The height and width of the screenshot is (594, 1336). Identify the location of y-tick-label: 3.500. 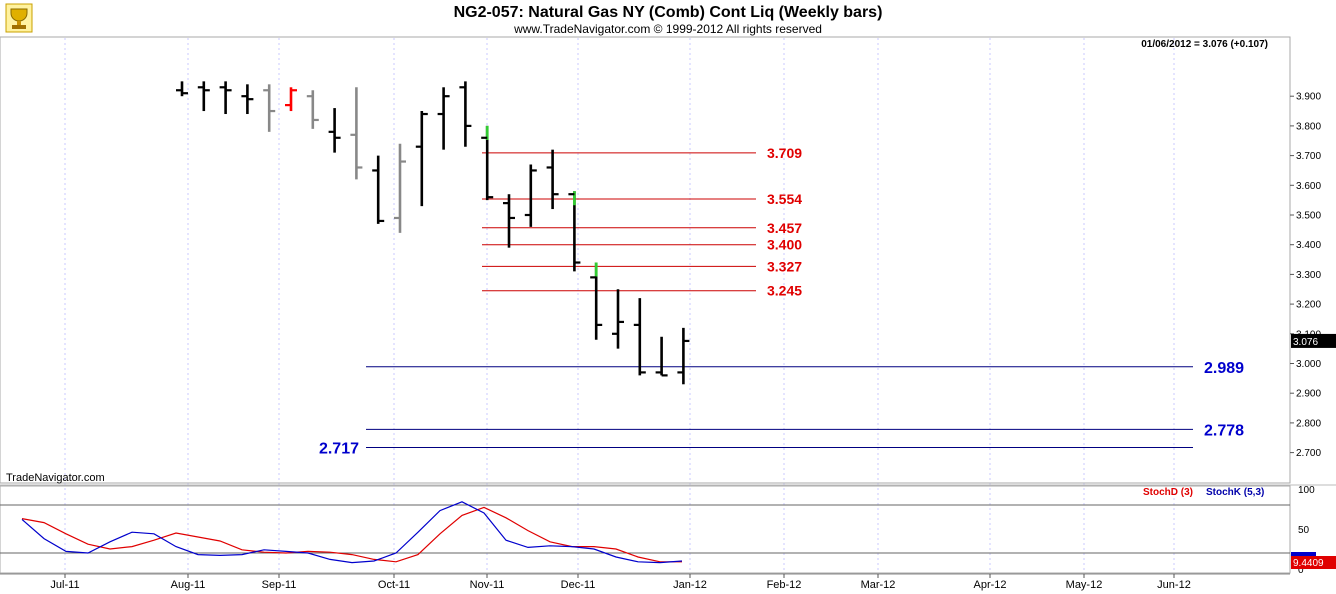
(1308, 216).